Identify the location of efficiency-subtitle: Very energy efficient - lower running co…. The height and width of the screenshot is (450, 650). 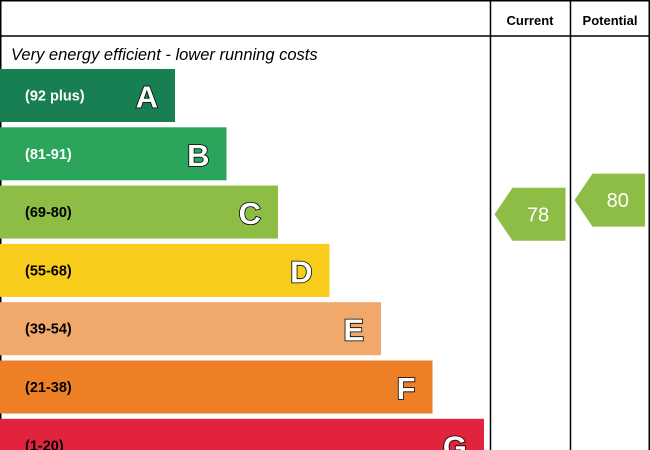
(164, 55).